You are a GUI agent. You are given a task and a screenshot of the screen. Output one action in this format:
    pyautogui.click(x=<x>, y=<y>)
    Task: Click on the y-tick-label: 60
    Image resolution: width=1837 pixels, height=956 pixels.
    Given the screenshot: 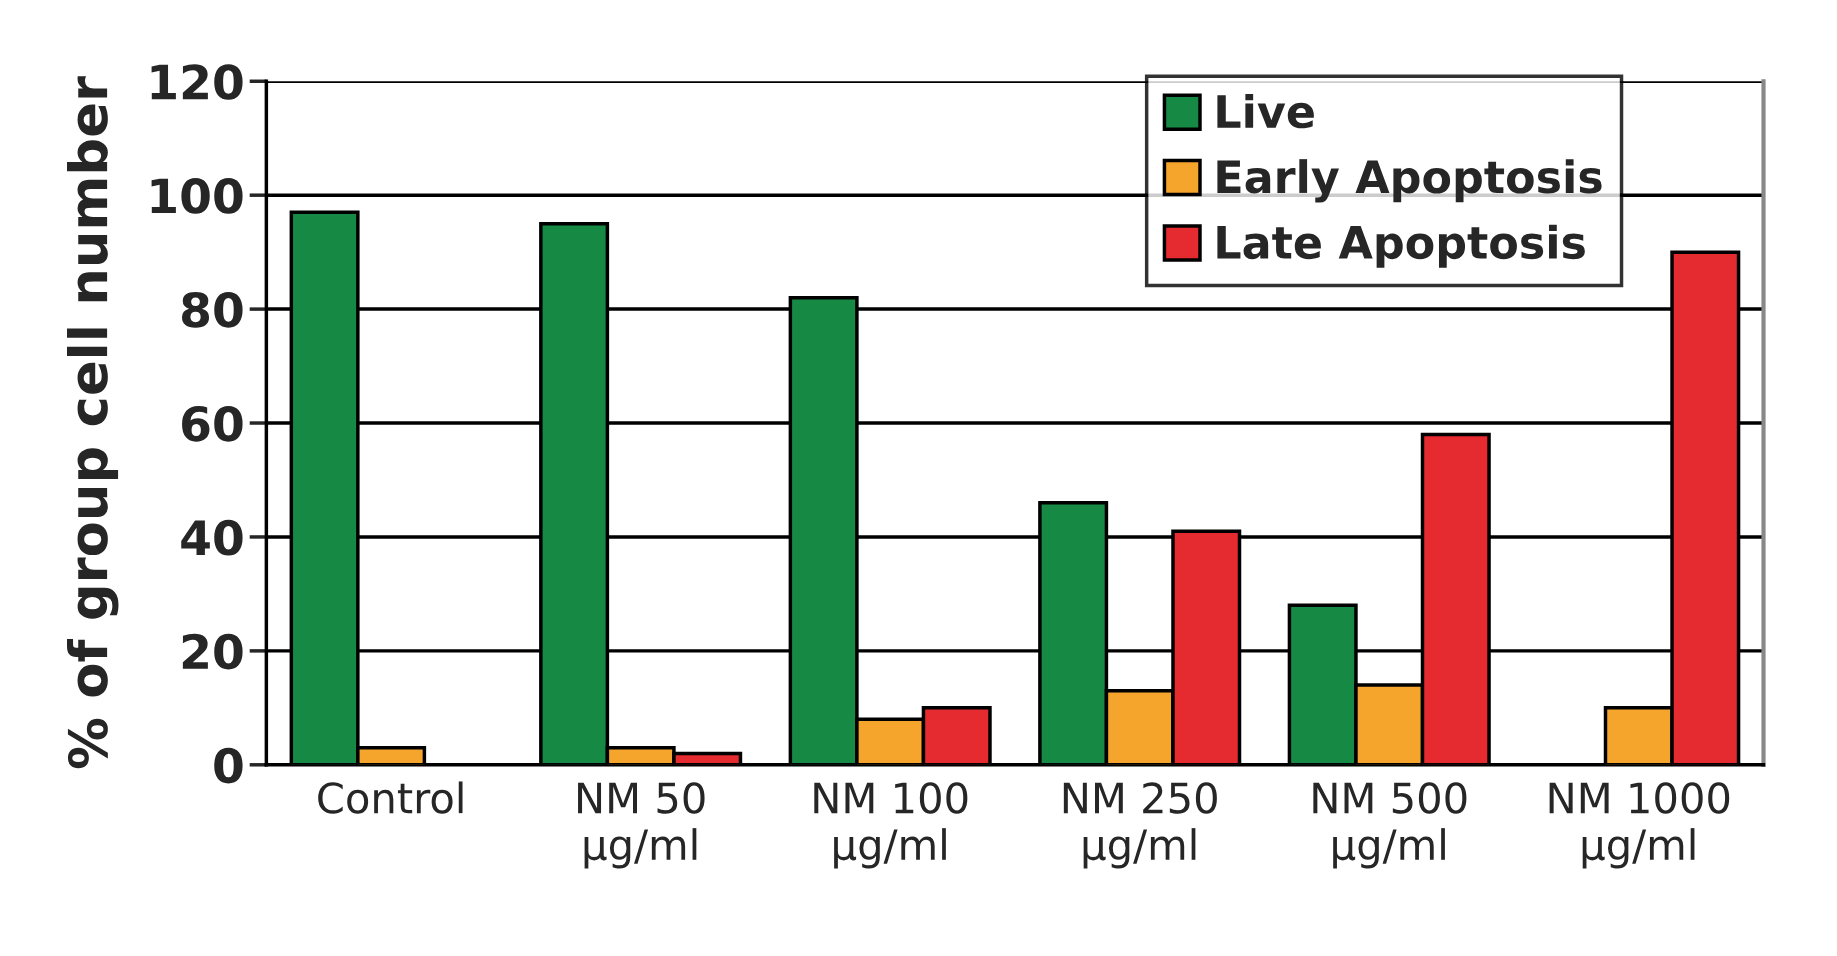 What is the action you would take?
    pyautogui.click(x=212, y=423)
    